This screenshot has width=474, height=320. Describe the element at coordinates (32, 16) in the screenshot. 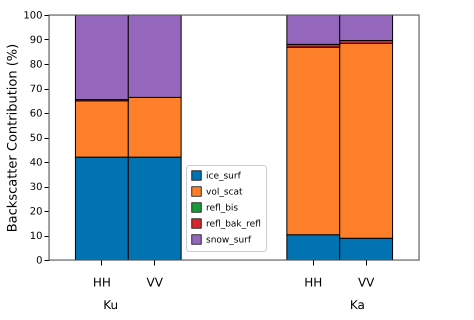

I see `y-tick-label: 100` at that location.